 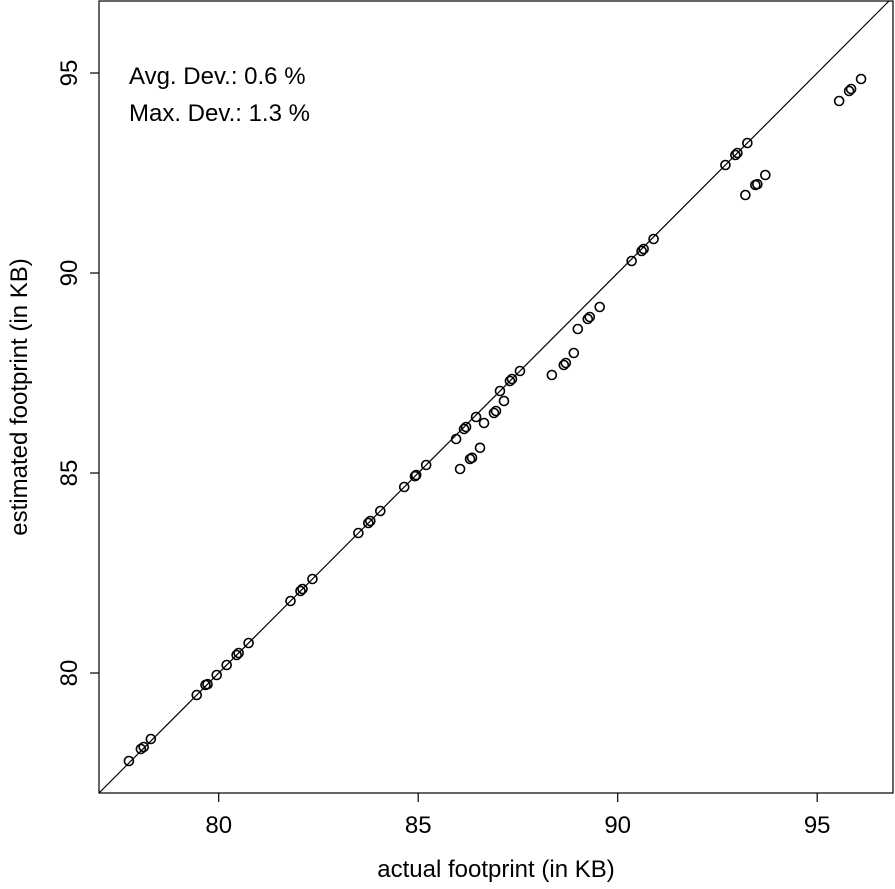 I want to click on x-tick-label: 90, so click(x=617, y=825).